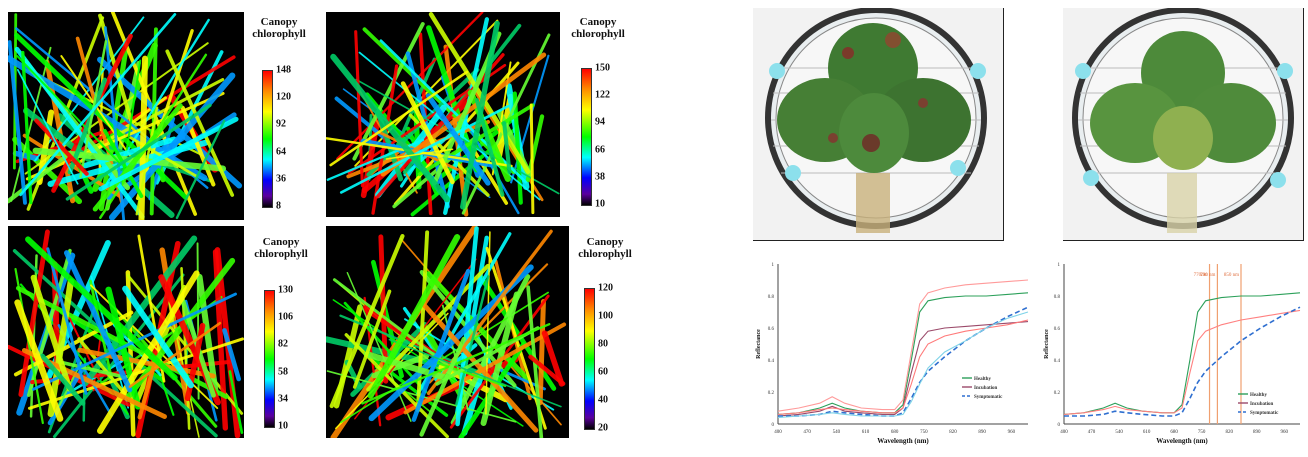  What do you see at coordinates (1202, 432) in the screenshot?
I see `x-tick-label: 750` at bounding box center [1202, 432].